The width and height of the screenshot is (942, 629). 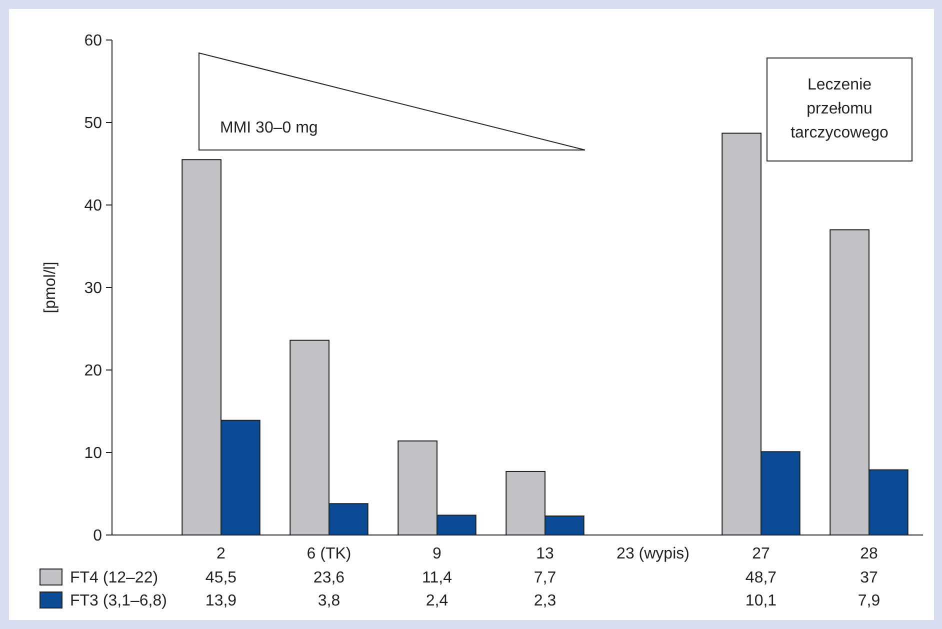 I want to click on data-label: 7,9, so click(x=869, y=601).